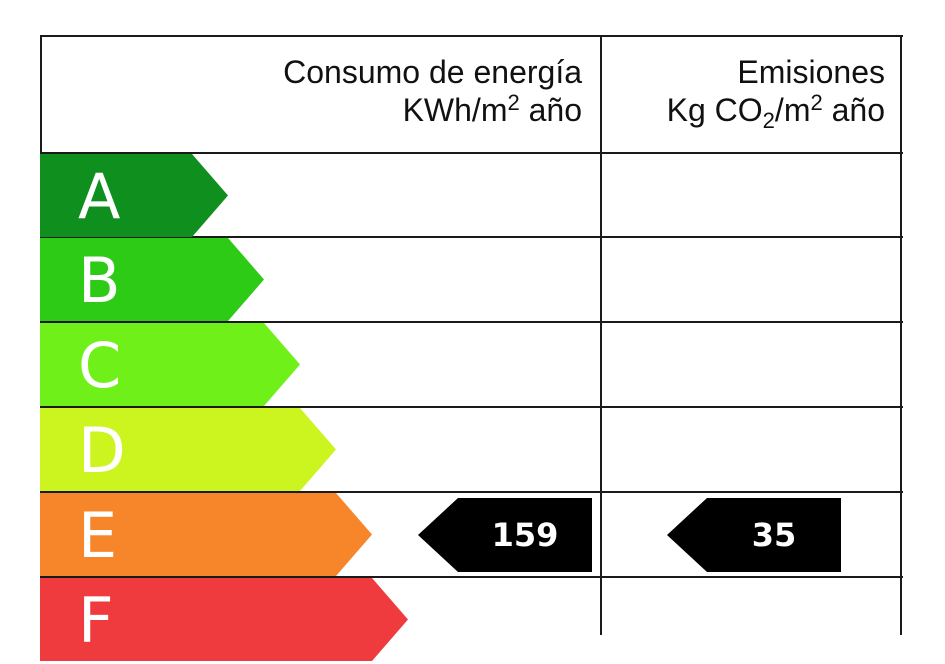 The height and width of the screenshot is (664, 945). Describe the element at coordinates (471, 36) in the screenshot. I see `table-border-top` at that location.